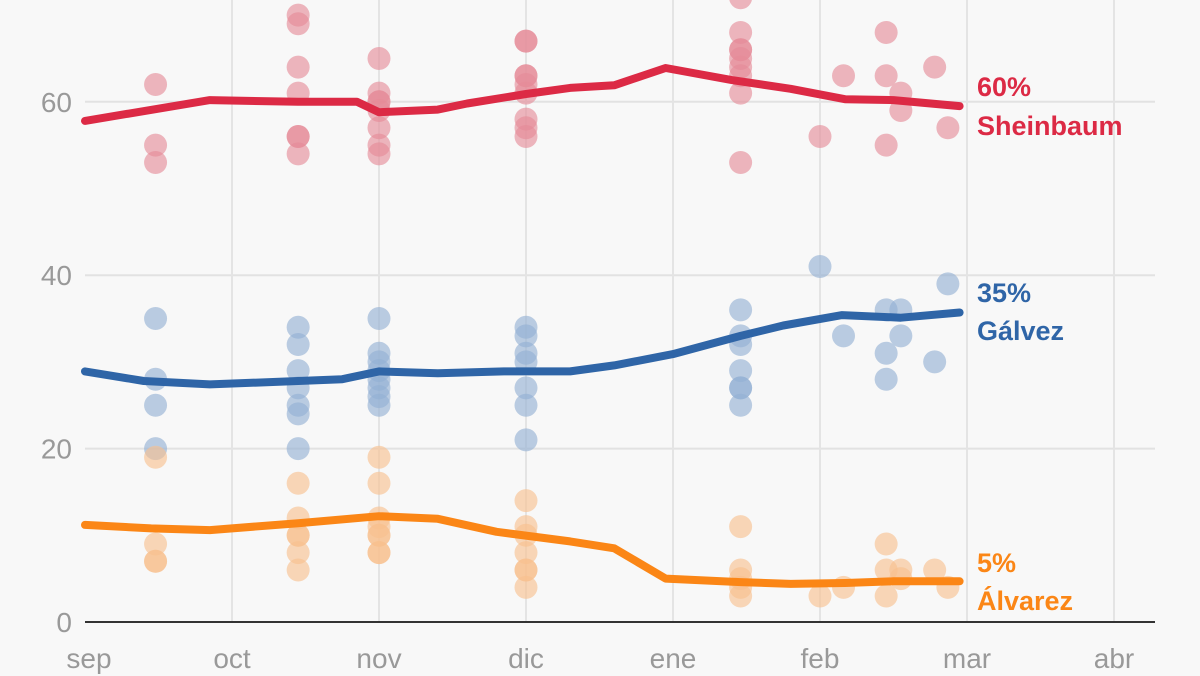 The image size is (1200, 676). I want to click on x-tick-label-mar: mar, so click(967, 658).